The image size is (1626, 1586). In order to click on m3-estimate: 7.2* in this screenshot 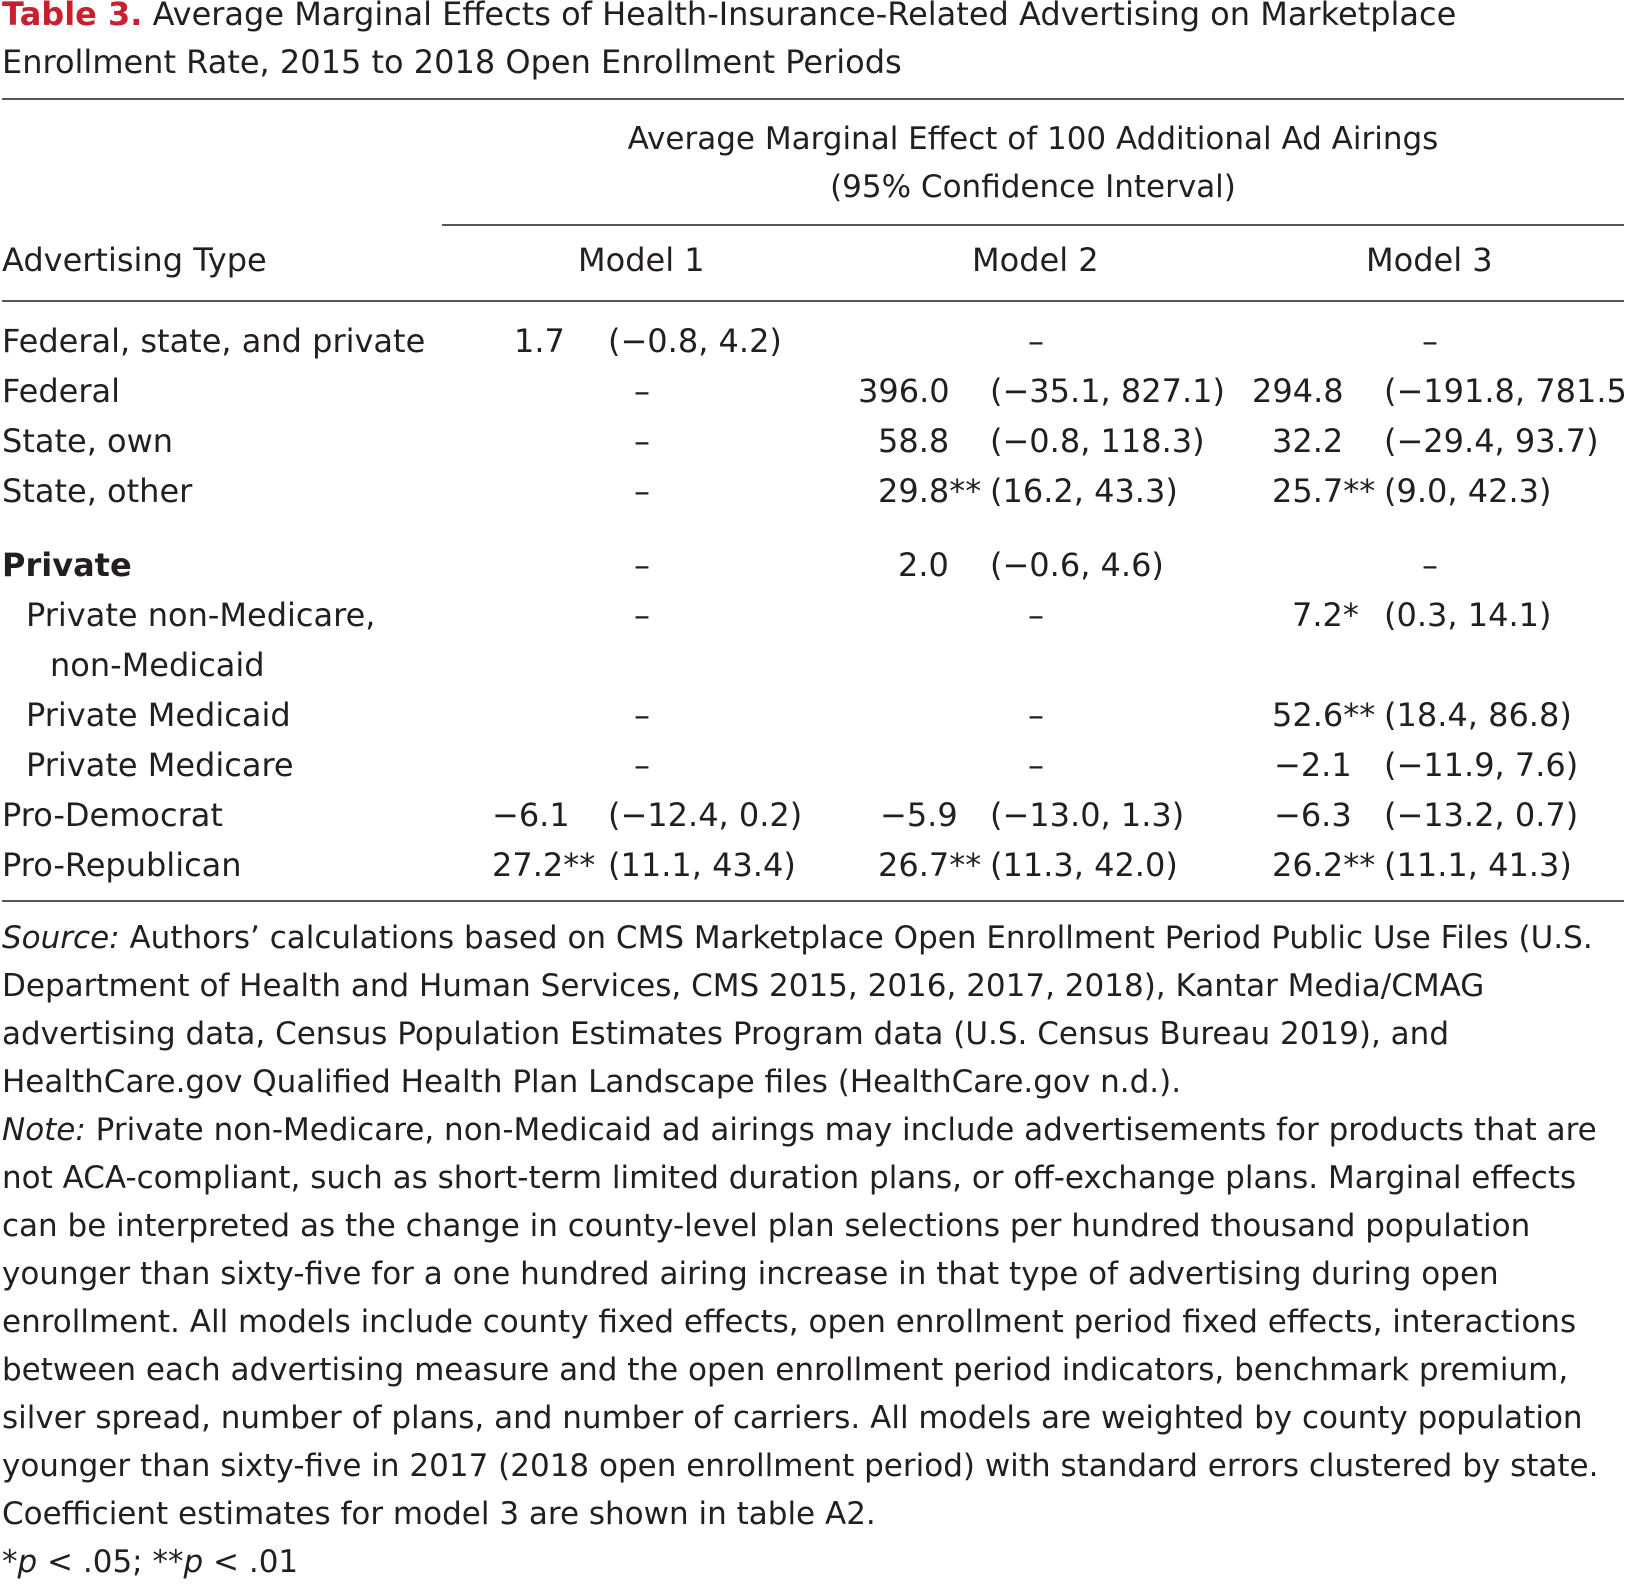, I will do `click(1325, 615)`.